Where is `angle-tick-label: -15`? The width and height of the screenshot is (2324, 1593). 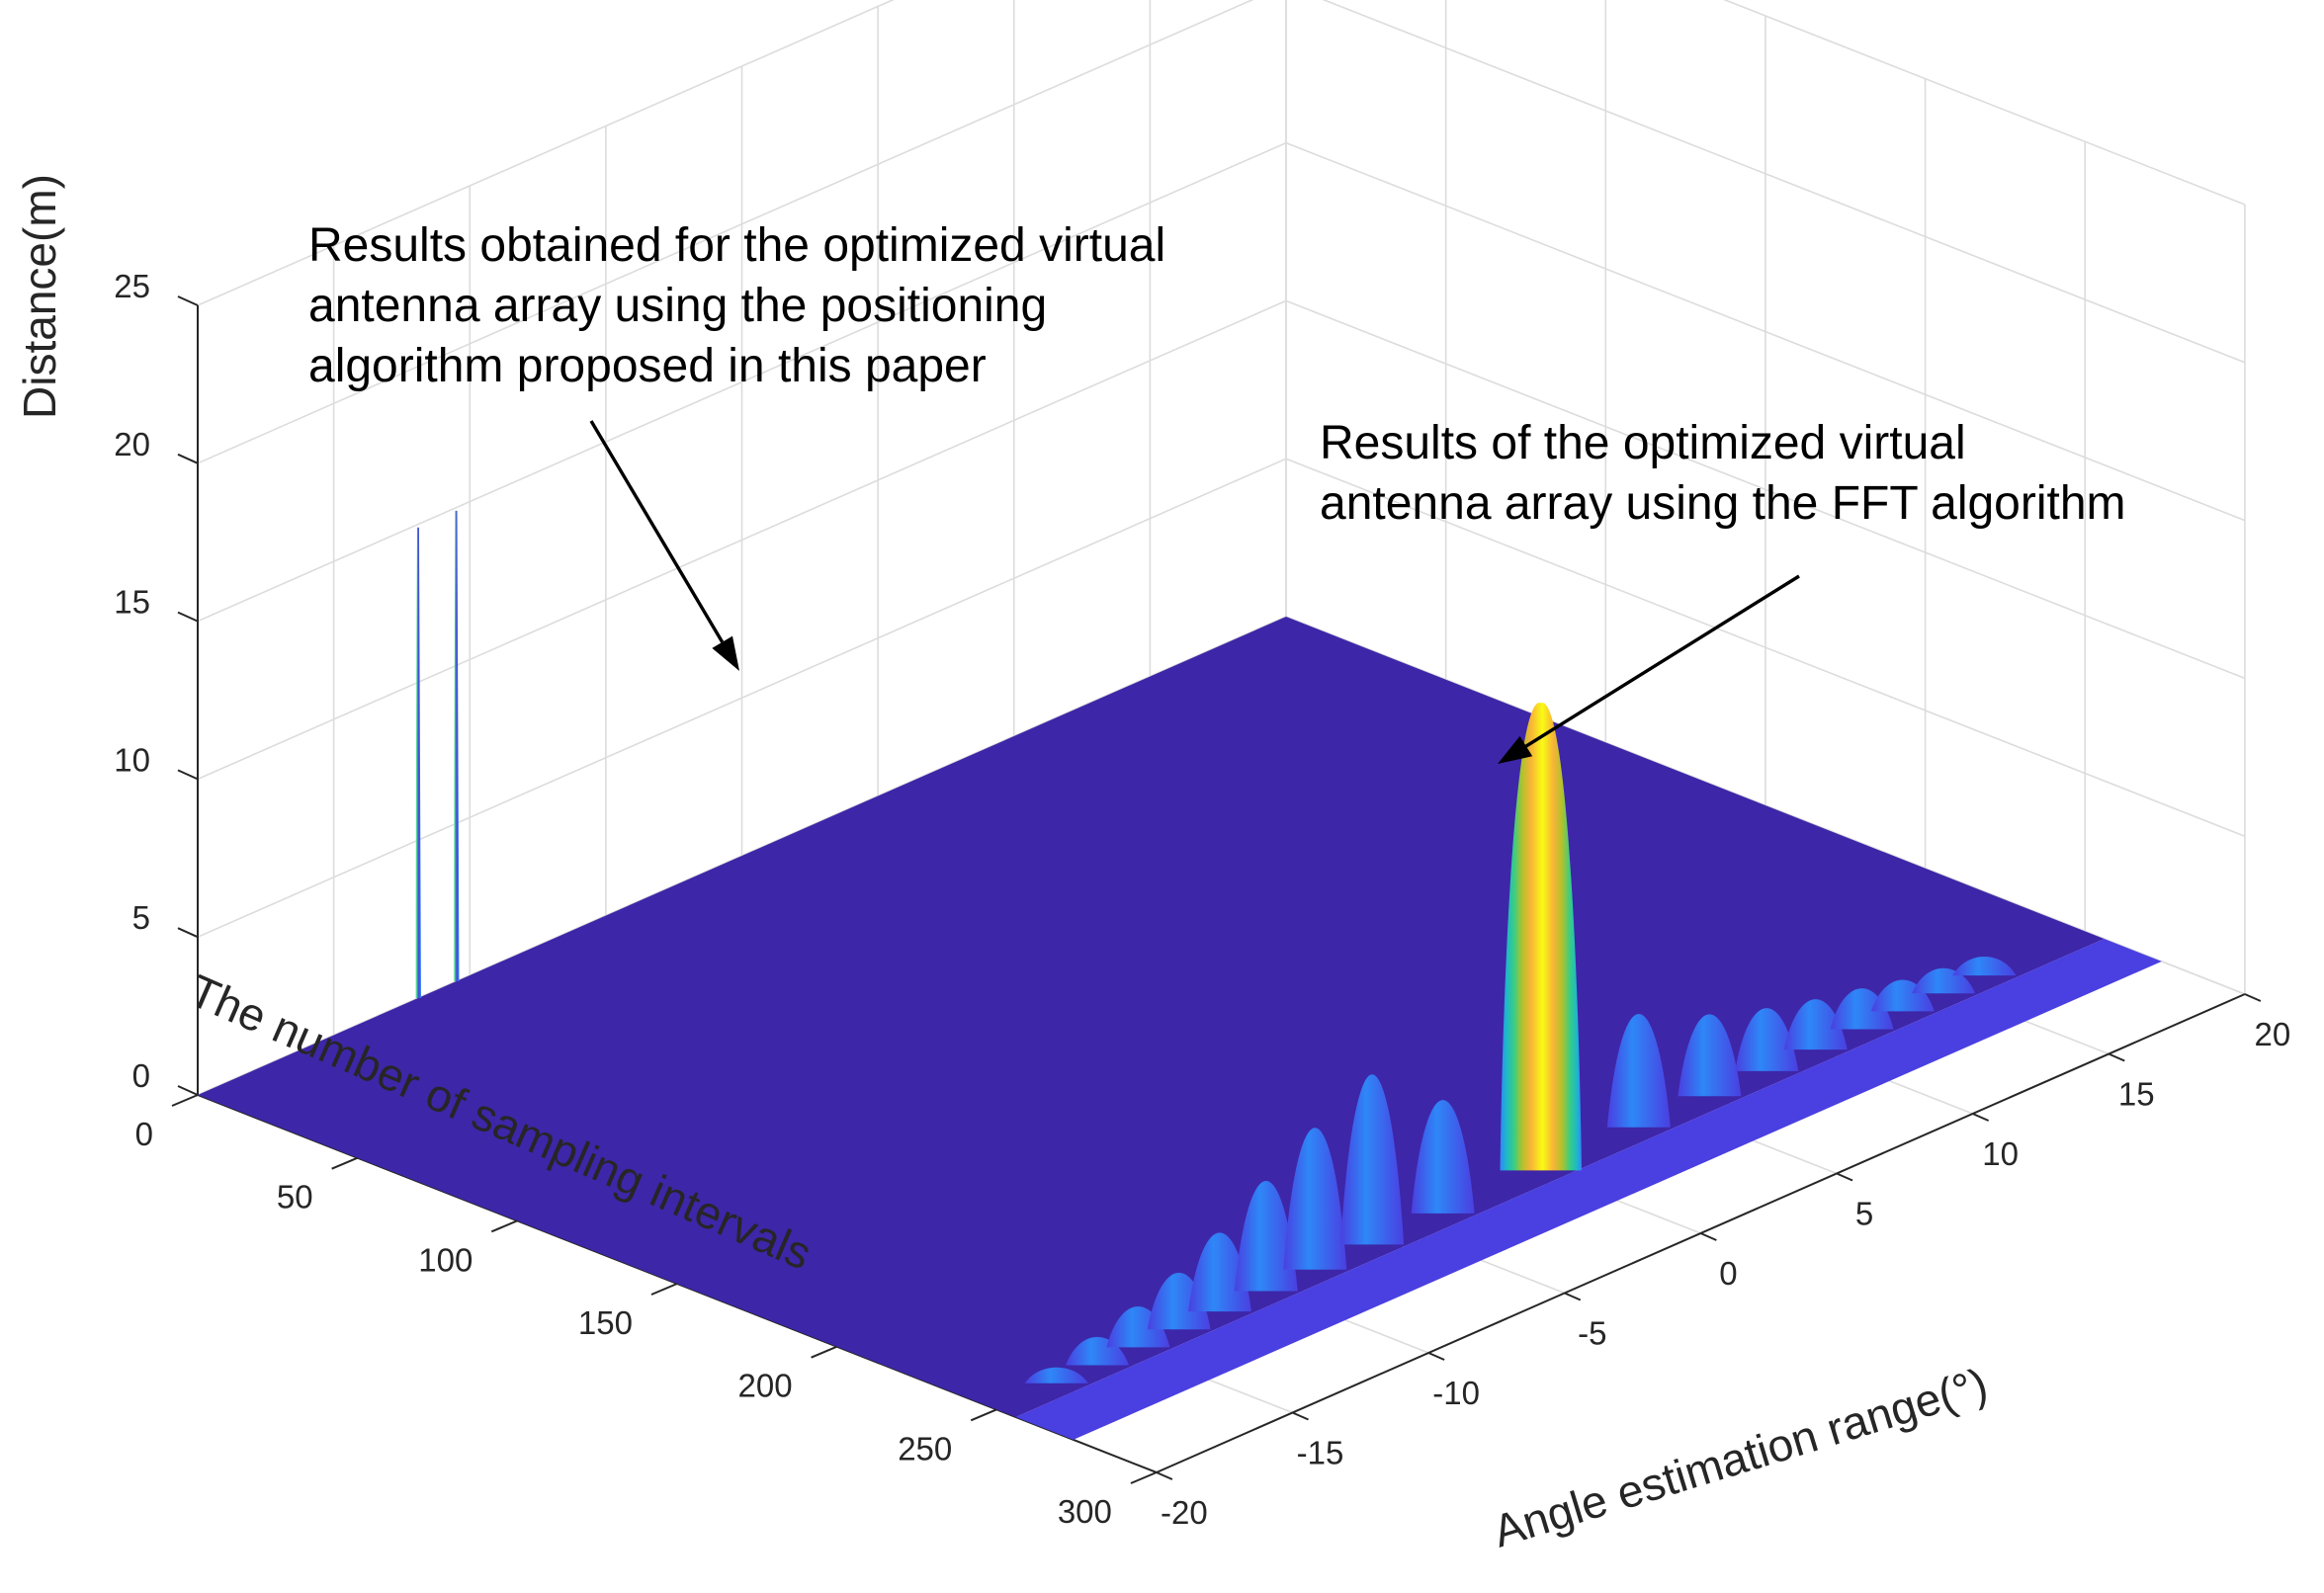
angle-tick-label: -15 is located at coordinates (1320, 1452).